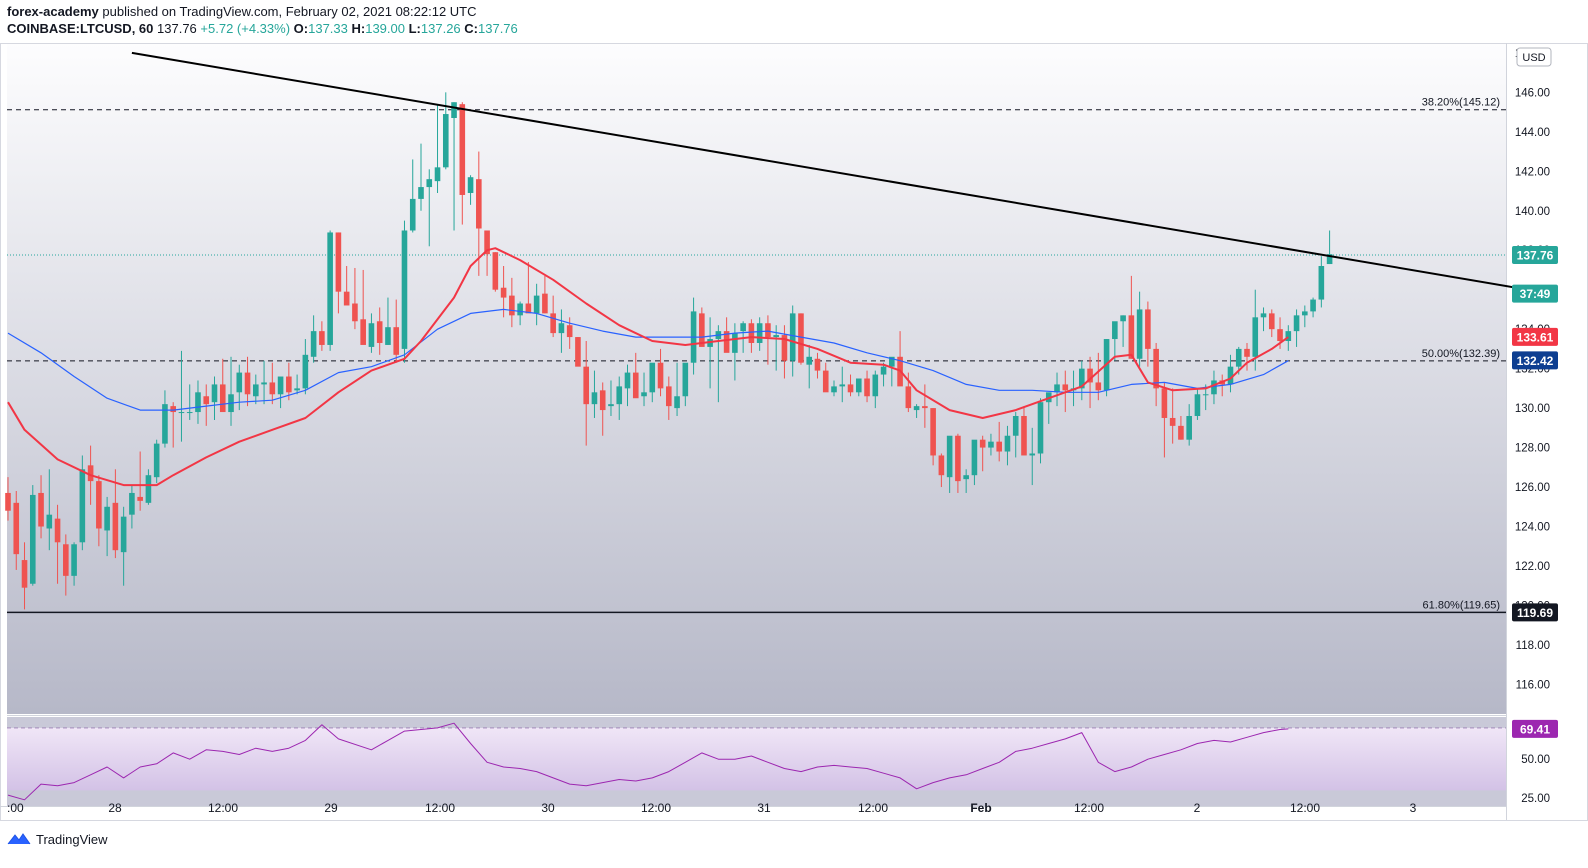  What do you see at coordinates (1532, 93) in the screenshot?
I see `price-tick-label: 146.00` at bounding box center [1532, 93].